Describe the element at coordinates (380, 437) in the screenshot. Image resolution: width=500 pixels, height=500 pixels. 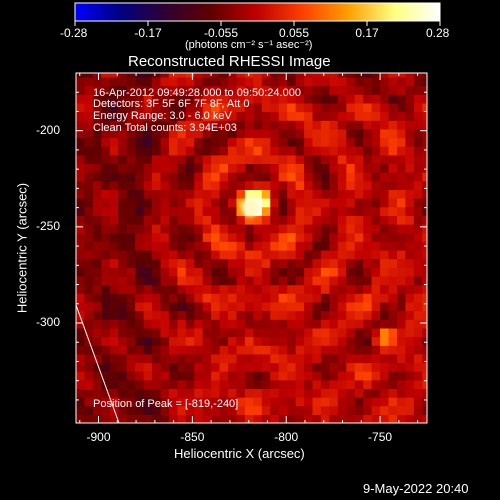
I see `x-tick-label: -750` at that location.